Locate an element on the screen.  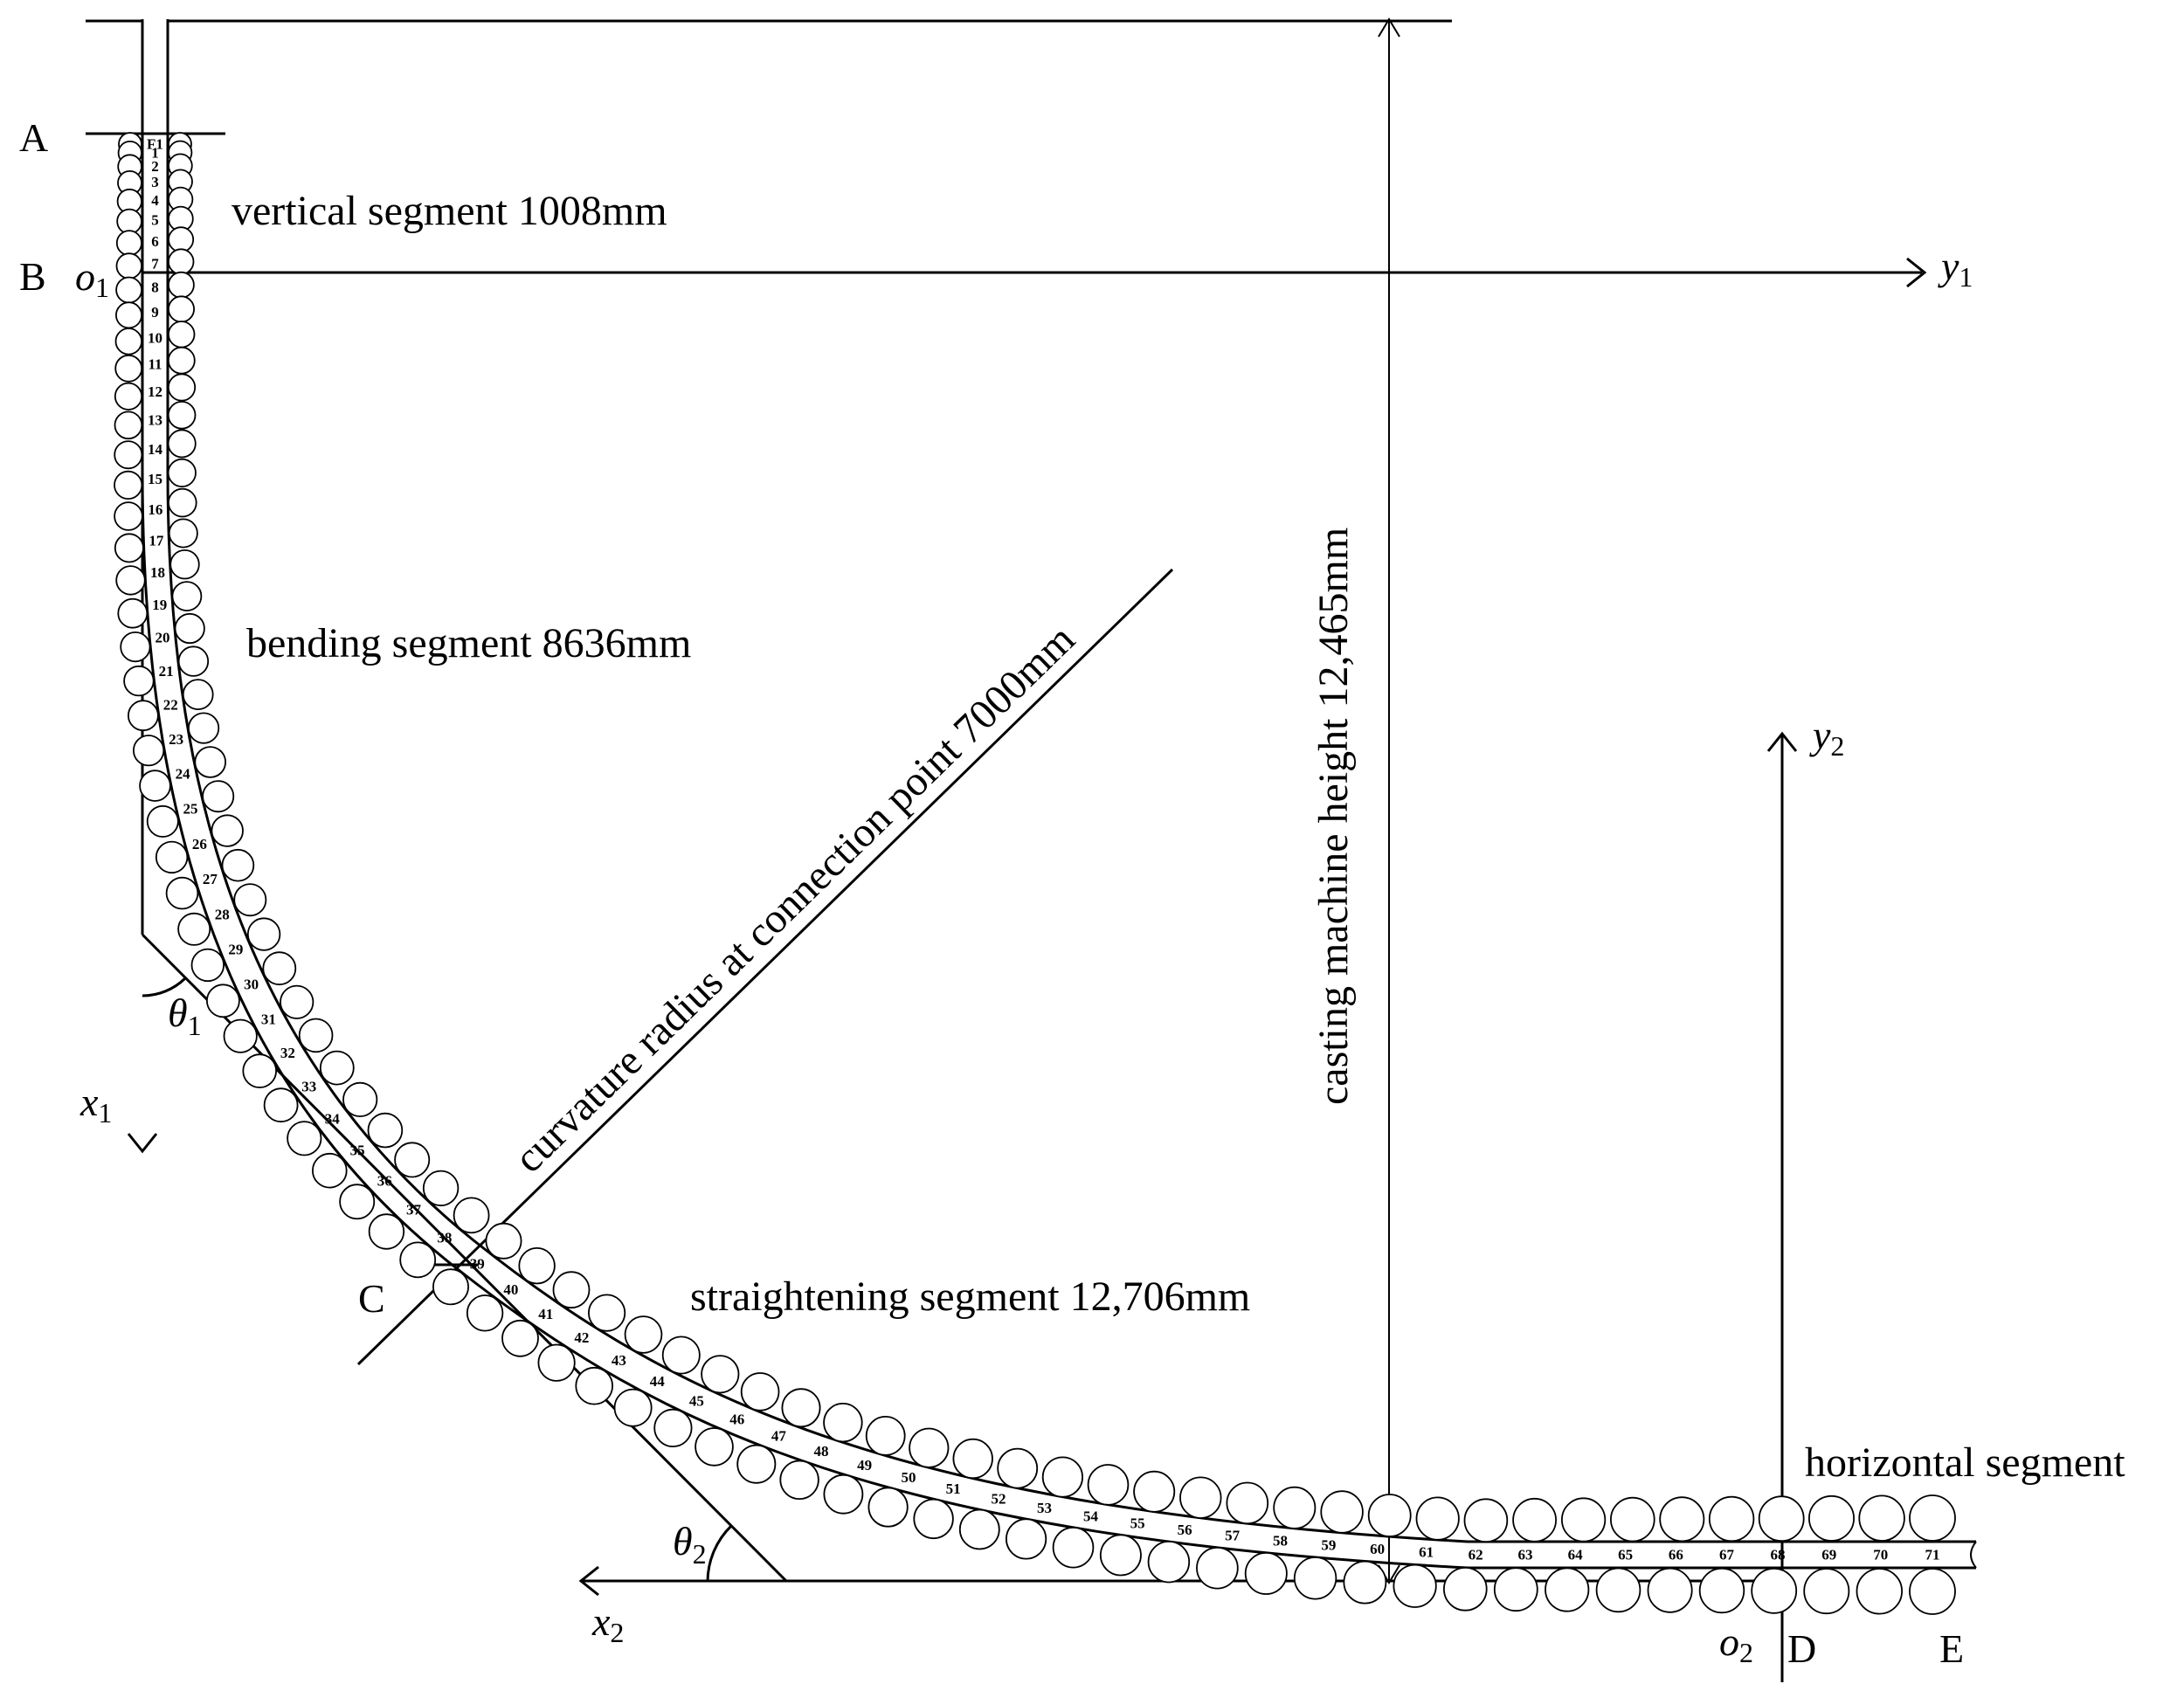
roller-number-35: 35 is located at coordinates (357, 1150).